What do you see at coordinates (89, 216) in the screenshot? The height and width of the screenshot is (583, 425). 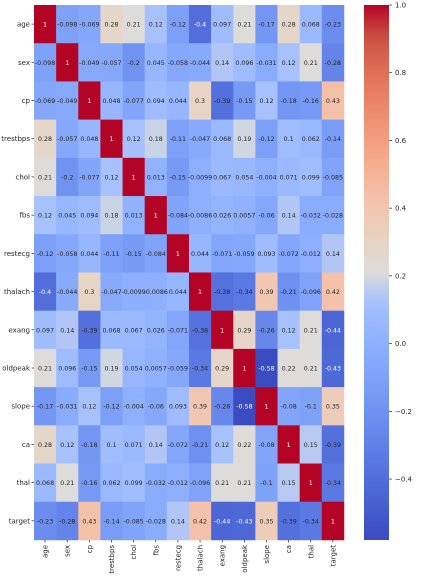 I see `cell-annotation: 0.094` at bounding box center [89, 216].